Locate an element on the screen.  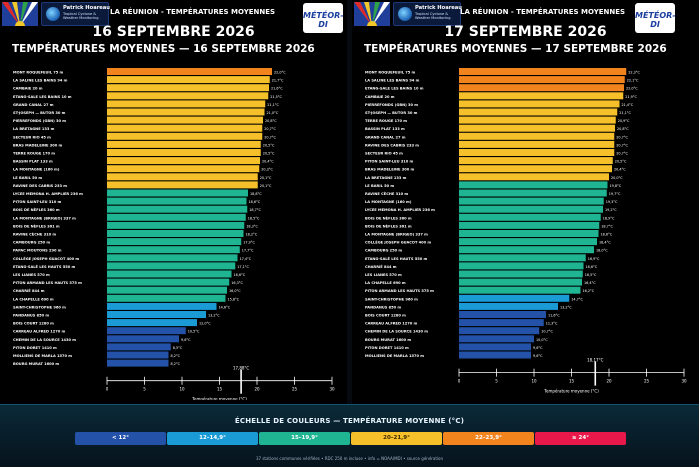
mean-label: 17,88°C is located at coordinates (241, 368).